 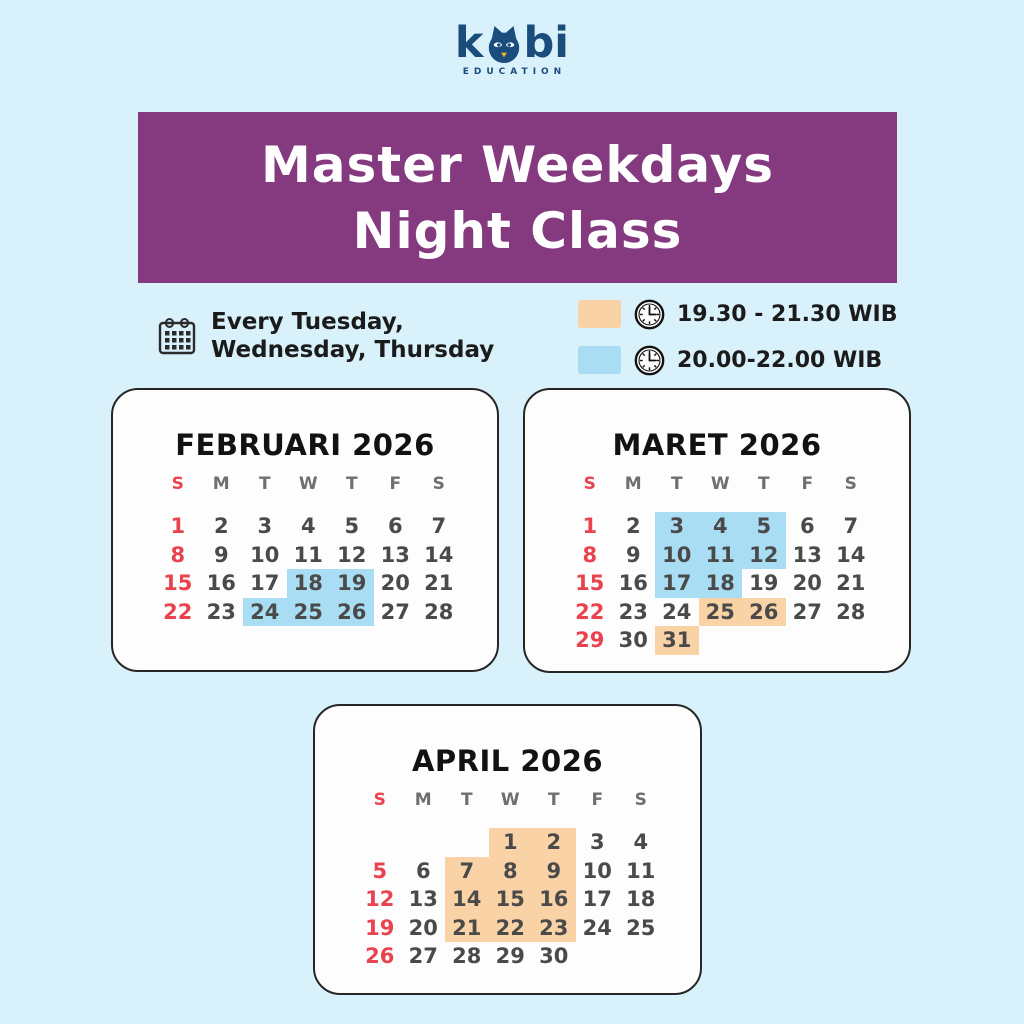 What do you see at coordinates (677, 640) in the screenshot?
I see `day-cell: 31` at bounding box center [677, 640].